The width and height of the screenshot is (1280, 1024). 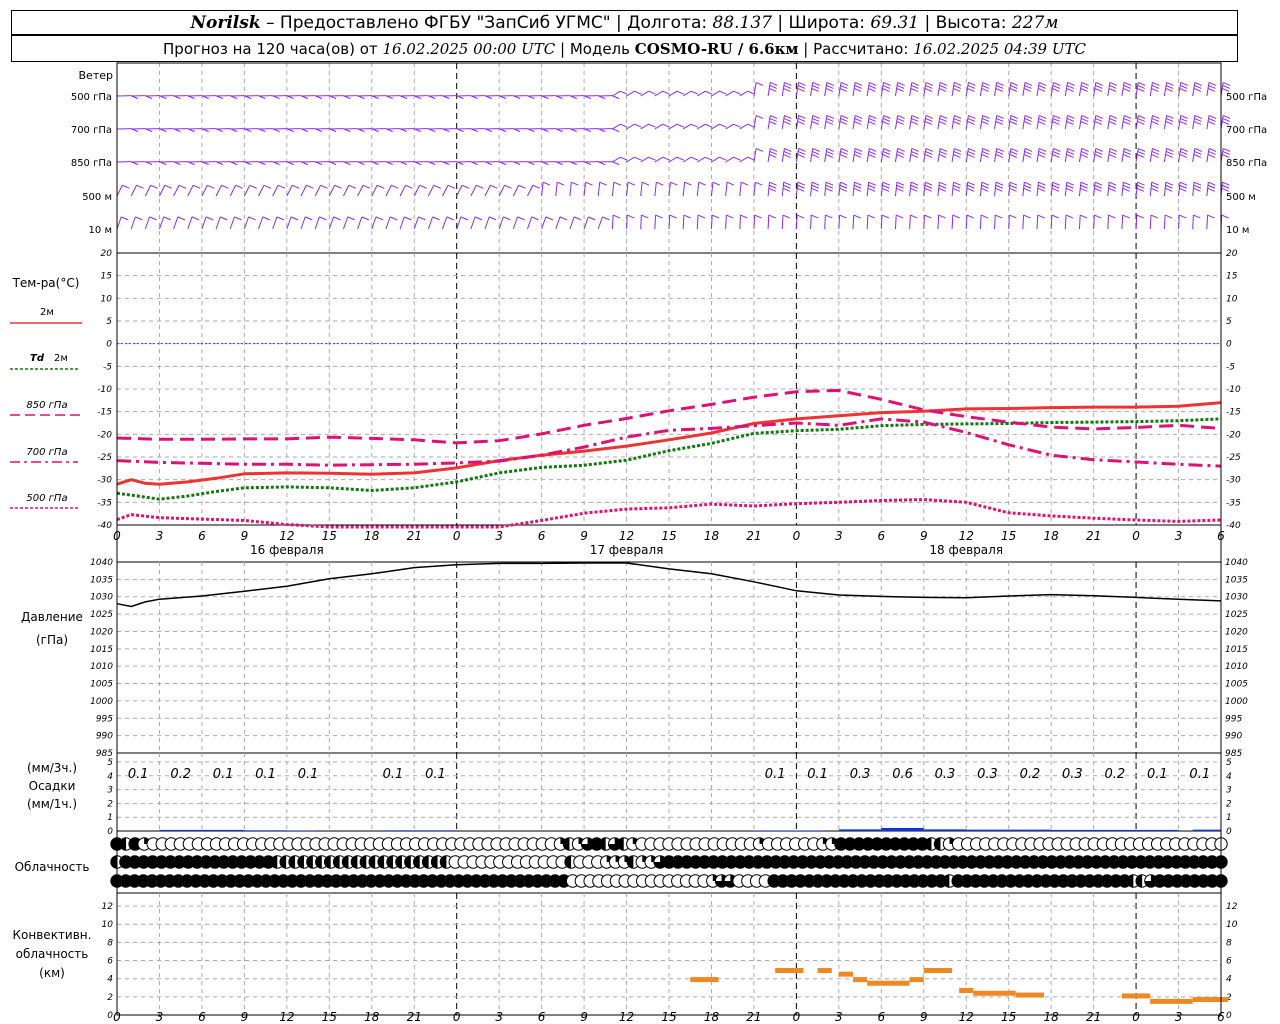 What do you see at coordinates (669, 416) in the screenshot?
I see `series-line-850-гПа` at bounding box center [669, 416].